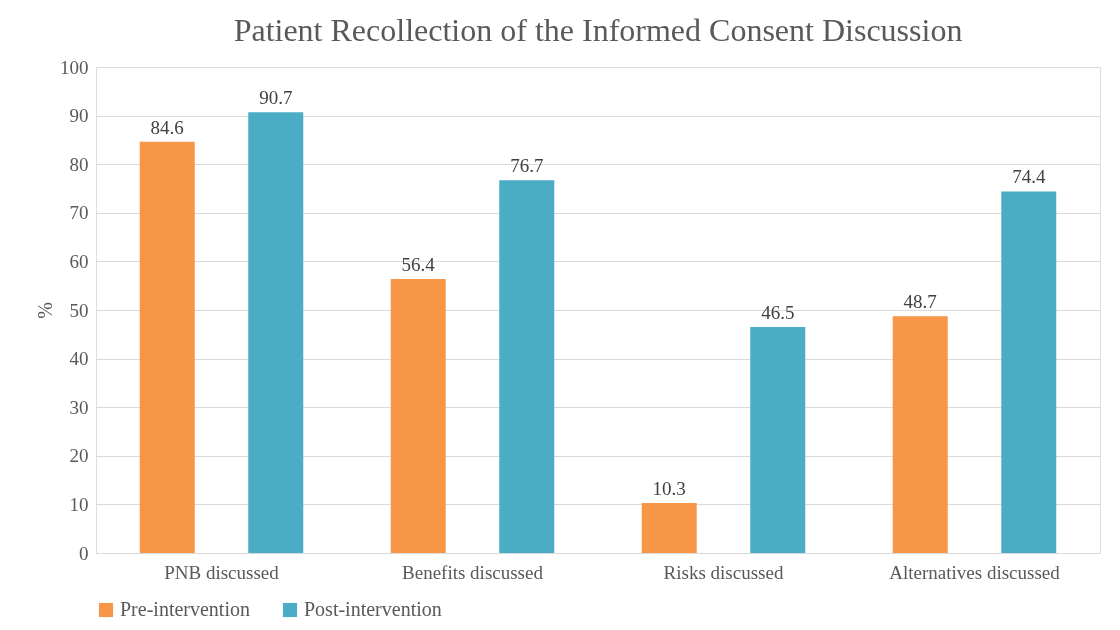 The width and height of the screenshot is (1120, 630). Describe the element at coordinates (598, 30) in the screenshot. I see `chart-title: Patient Recollection of the Informed Consent Discussion` at that location.